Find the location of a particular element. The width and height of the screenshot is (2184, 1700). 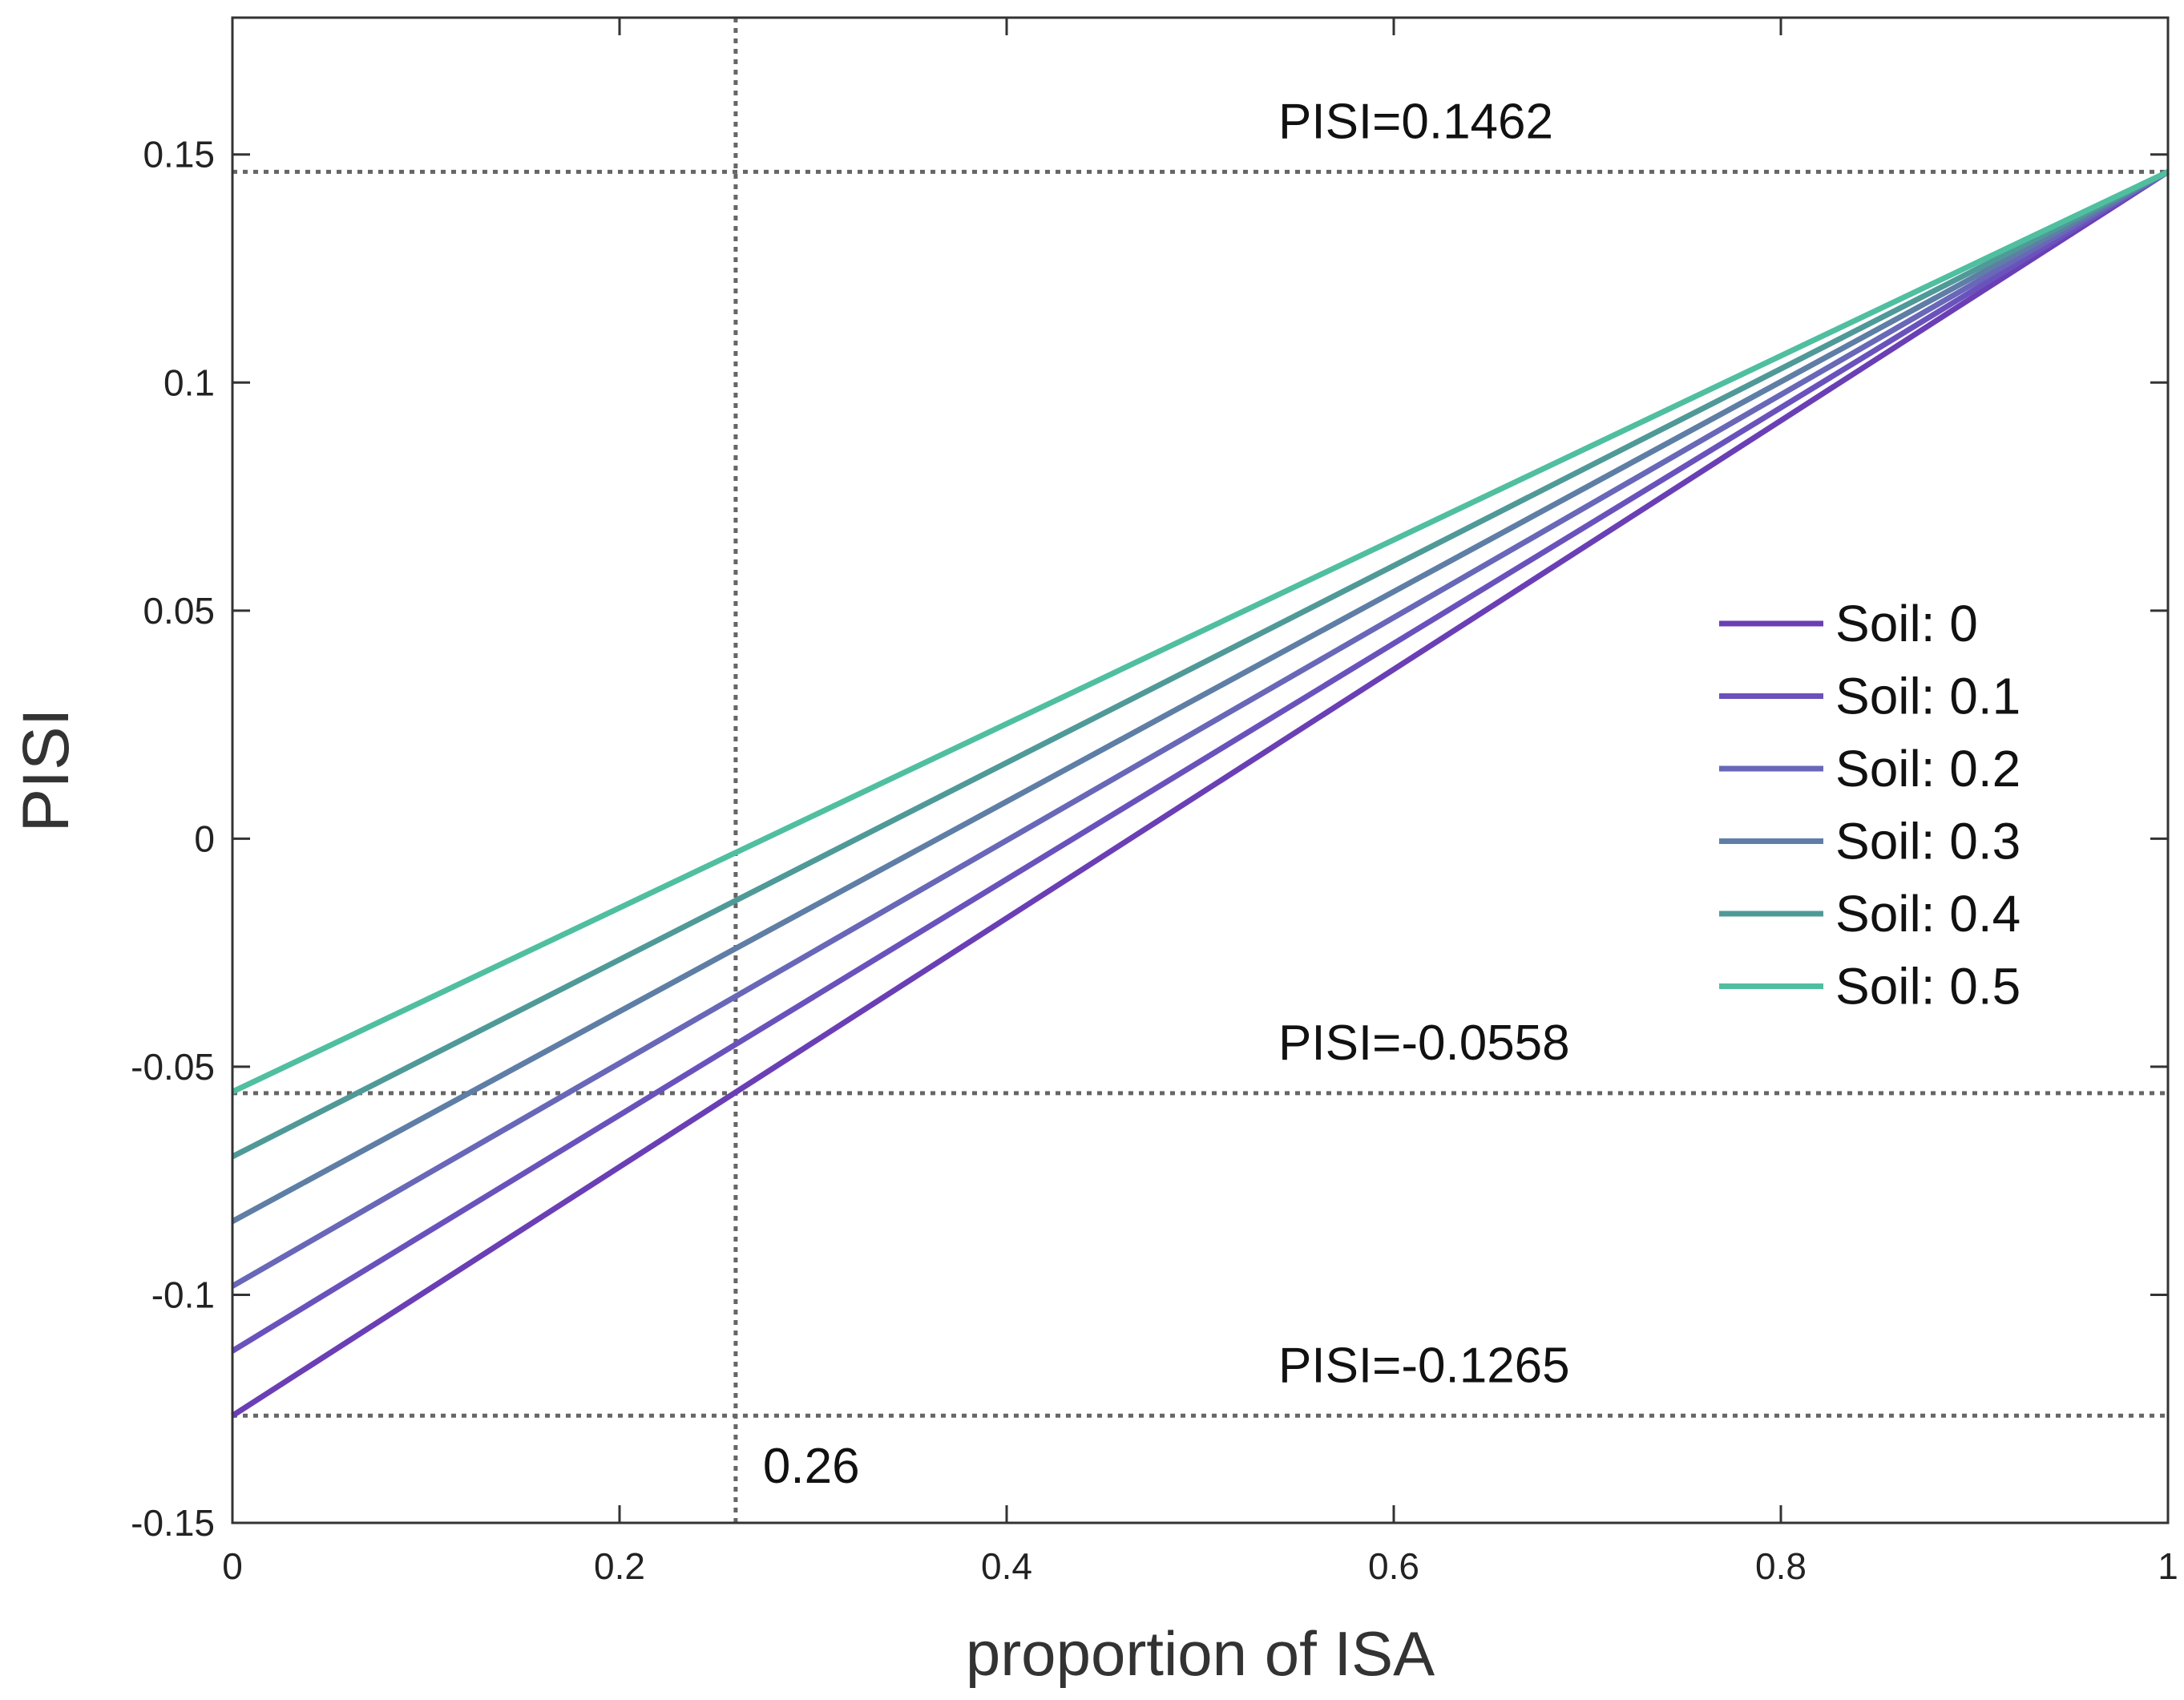

legend-label: Soil: 0.2 is located at coordinates (1928, 769).